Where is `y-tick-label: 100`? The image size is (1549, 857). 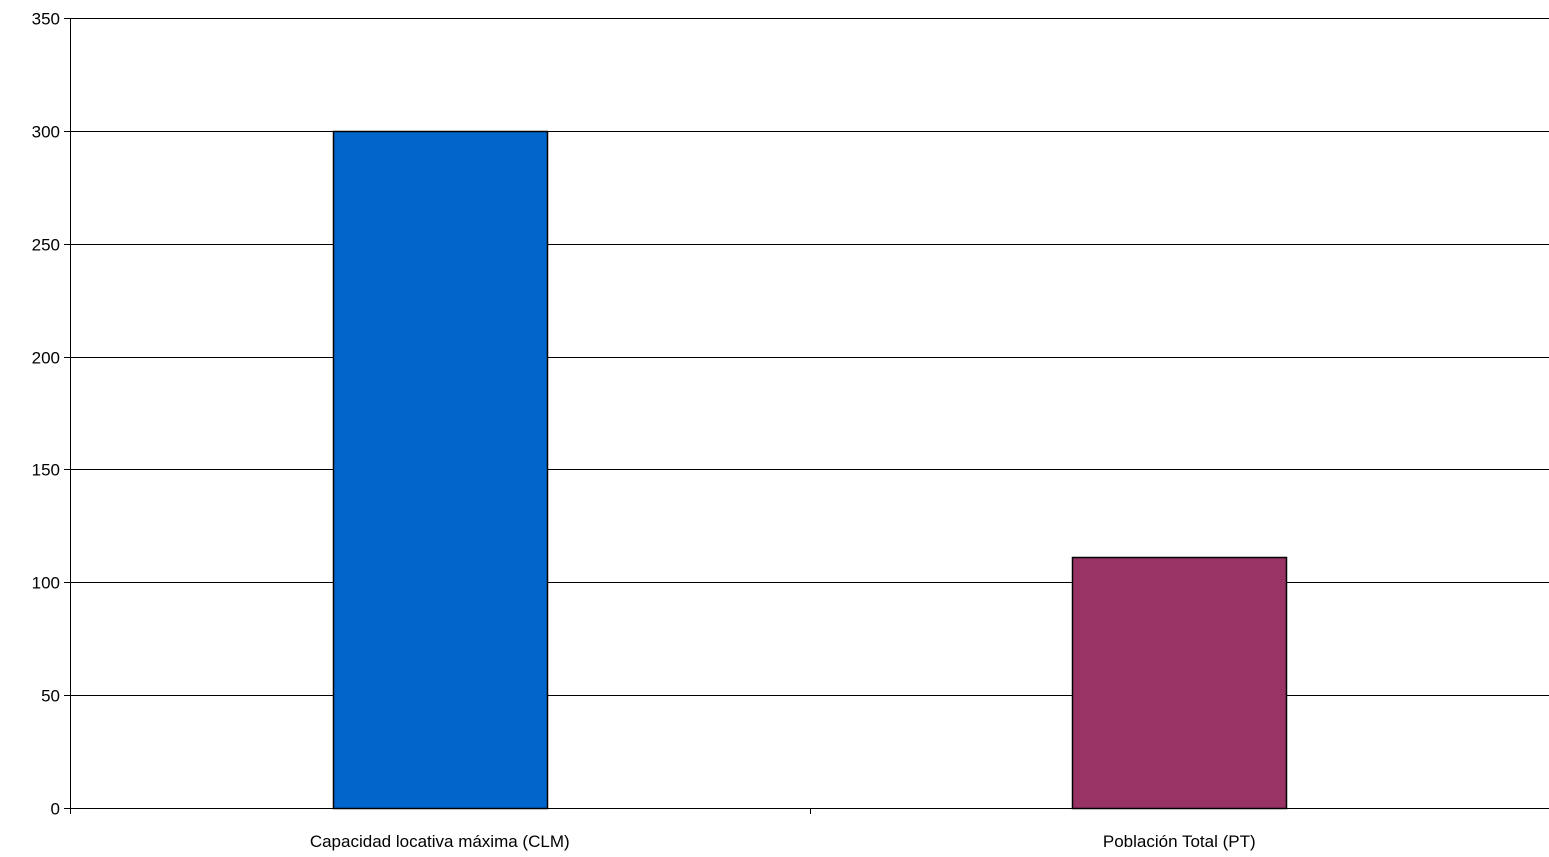
y-tick-label: 100 is located at coordinates (46, 583).